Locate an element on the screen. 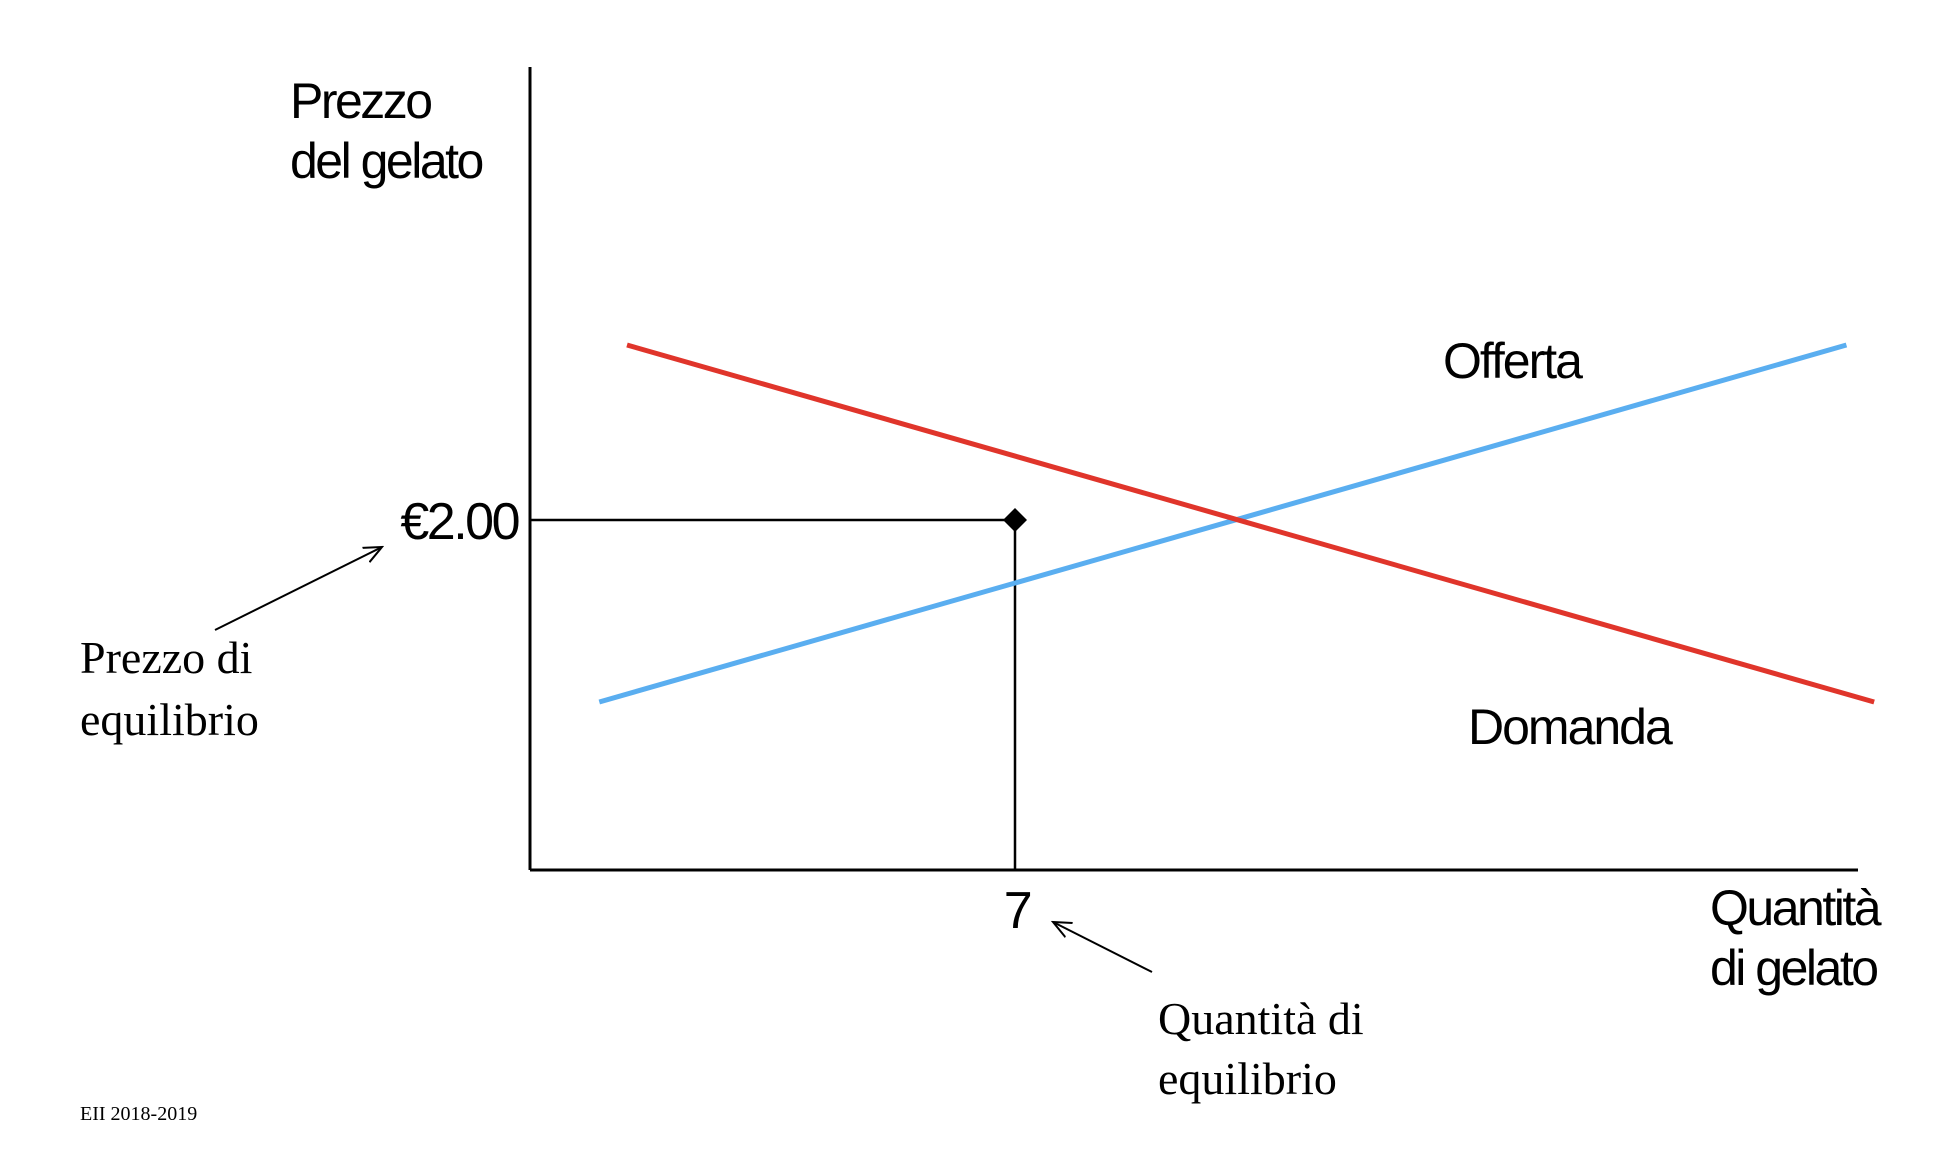 The image size is (1956, 1152). price-annotation: Prezzo di equilibrio is located at coordinates (172, 688).